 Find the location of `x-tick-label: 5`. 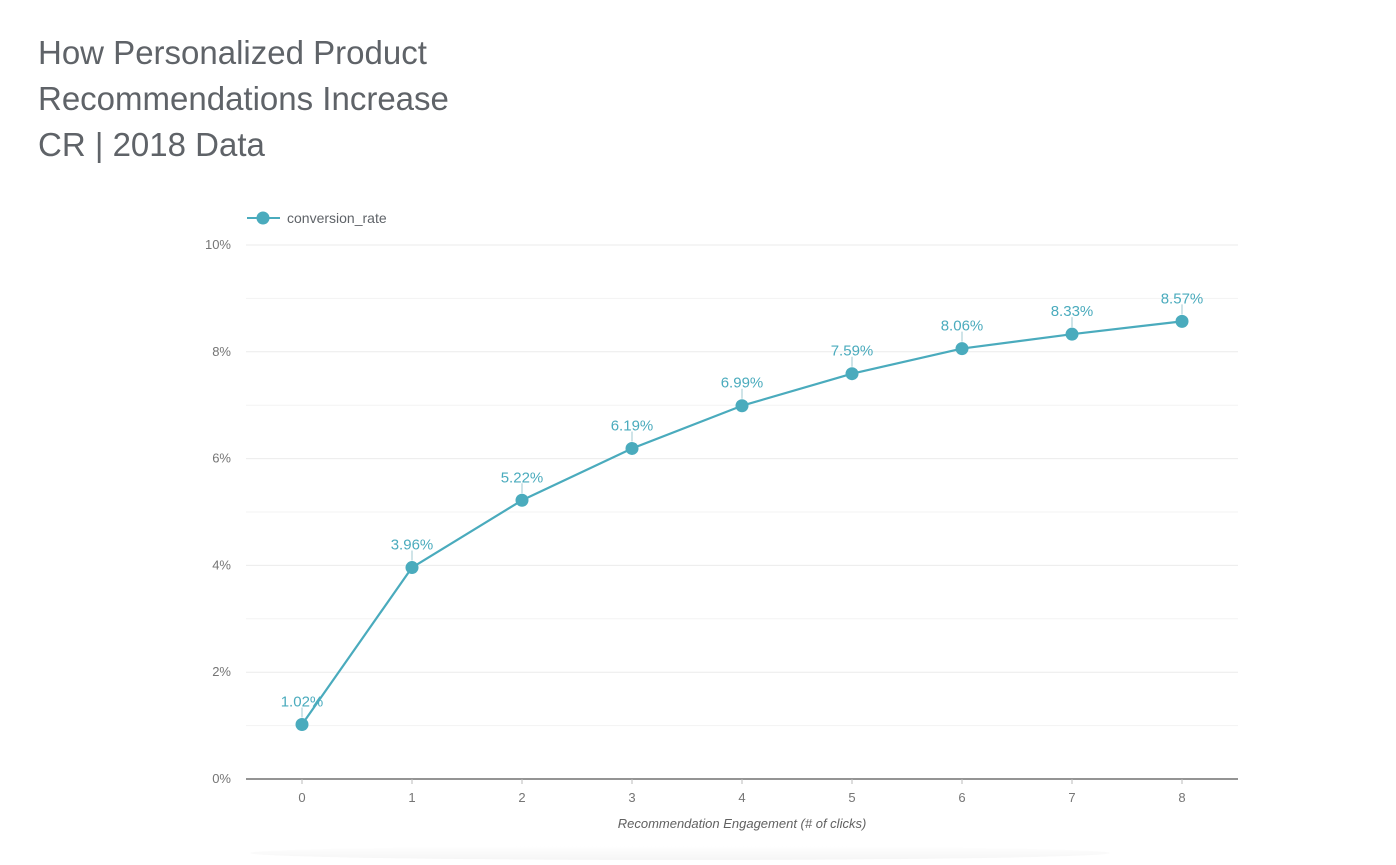

x-tick-label: 5 is located at coordinates (851, 797).